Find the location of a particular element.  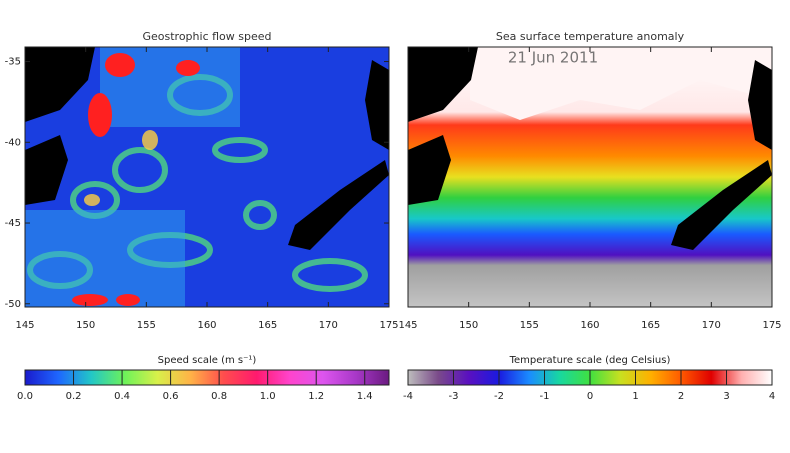

colorbar-tick-label: -4 is located at coordinates (408, 396).